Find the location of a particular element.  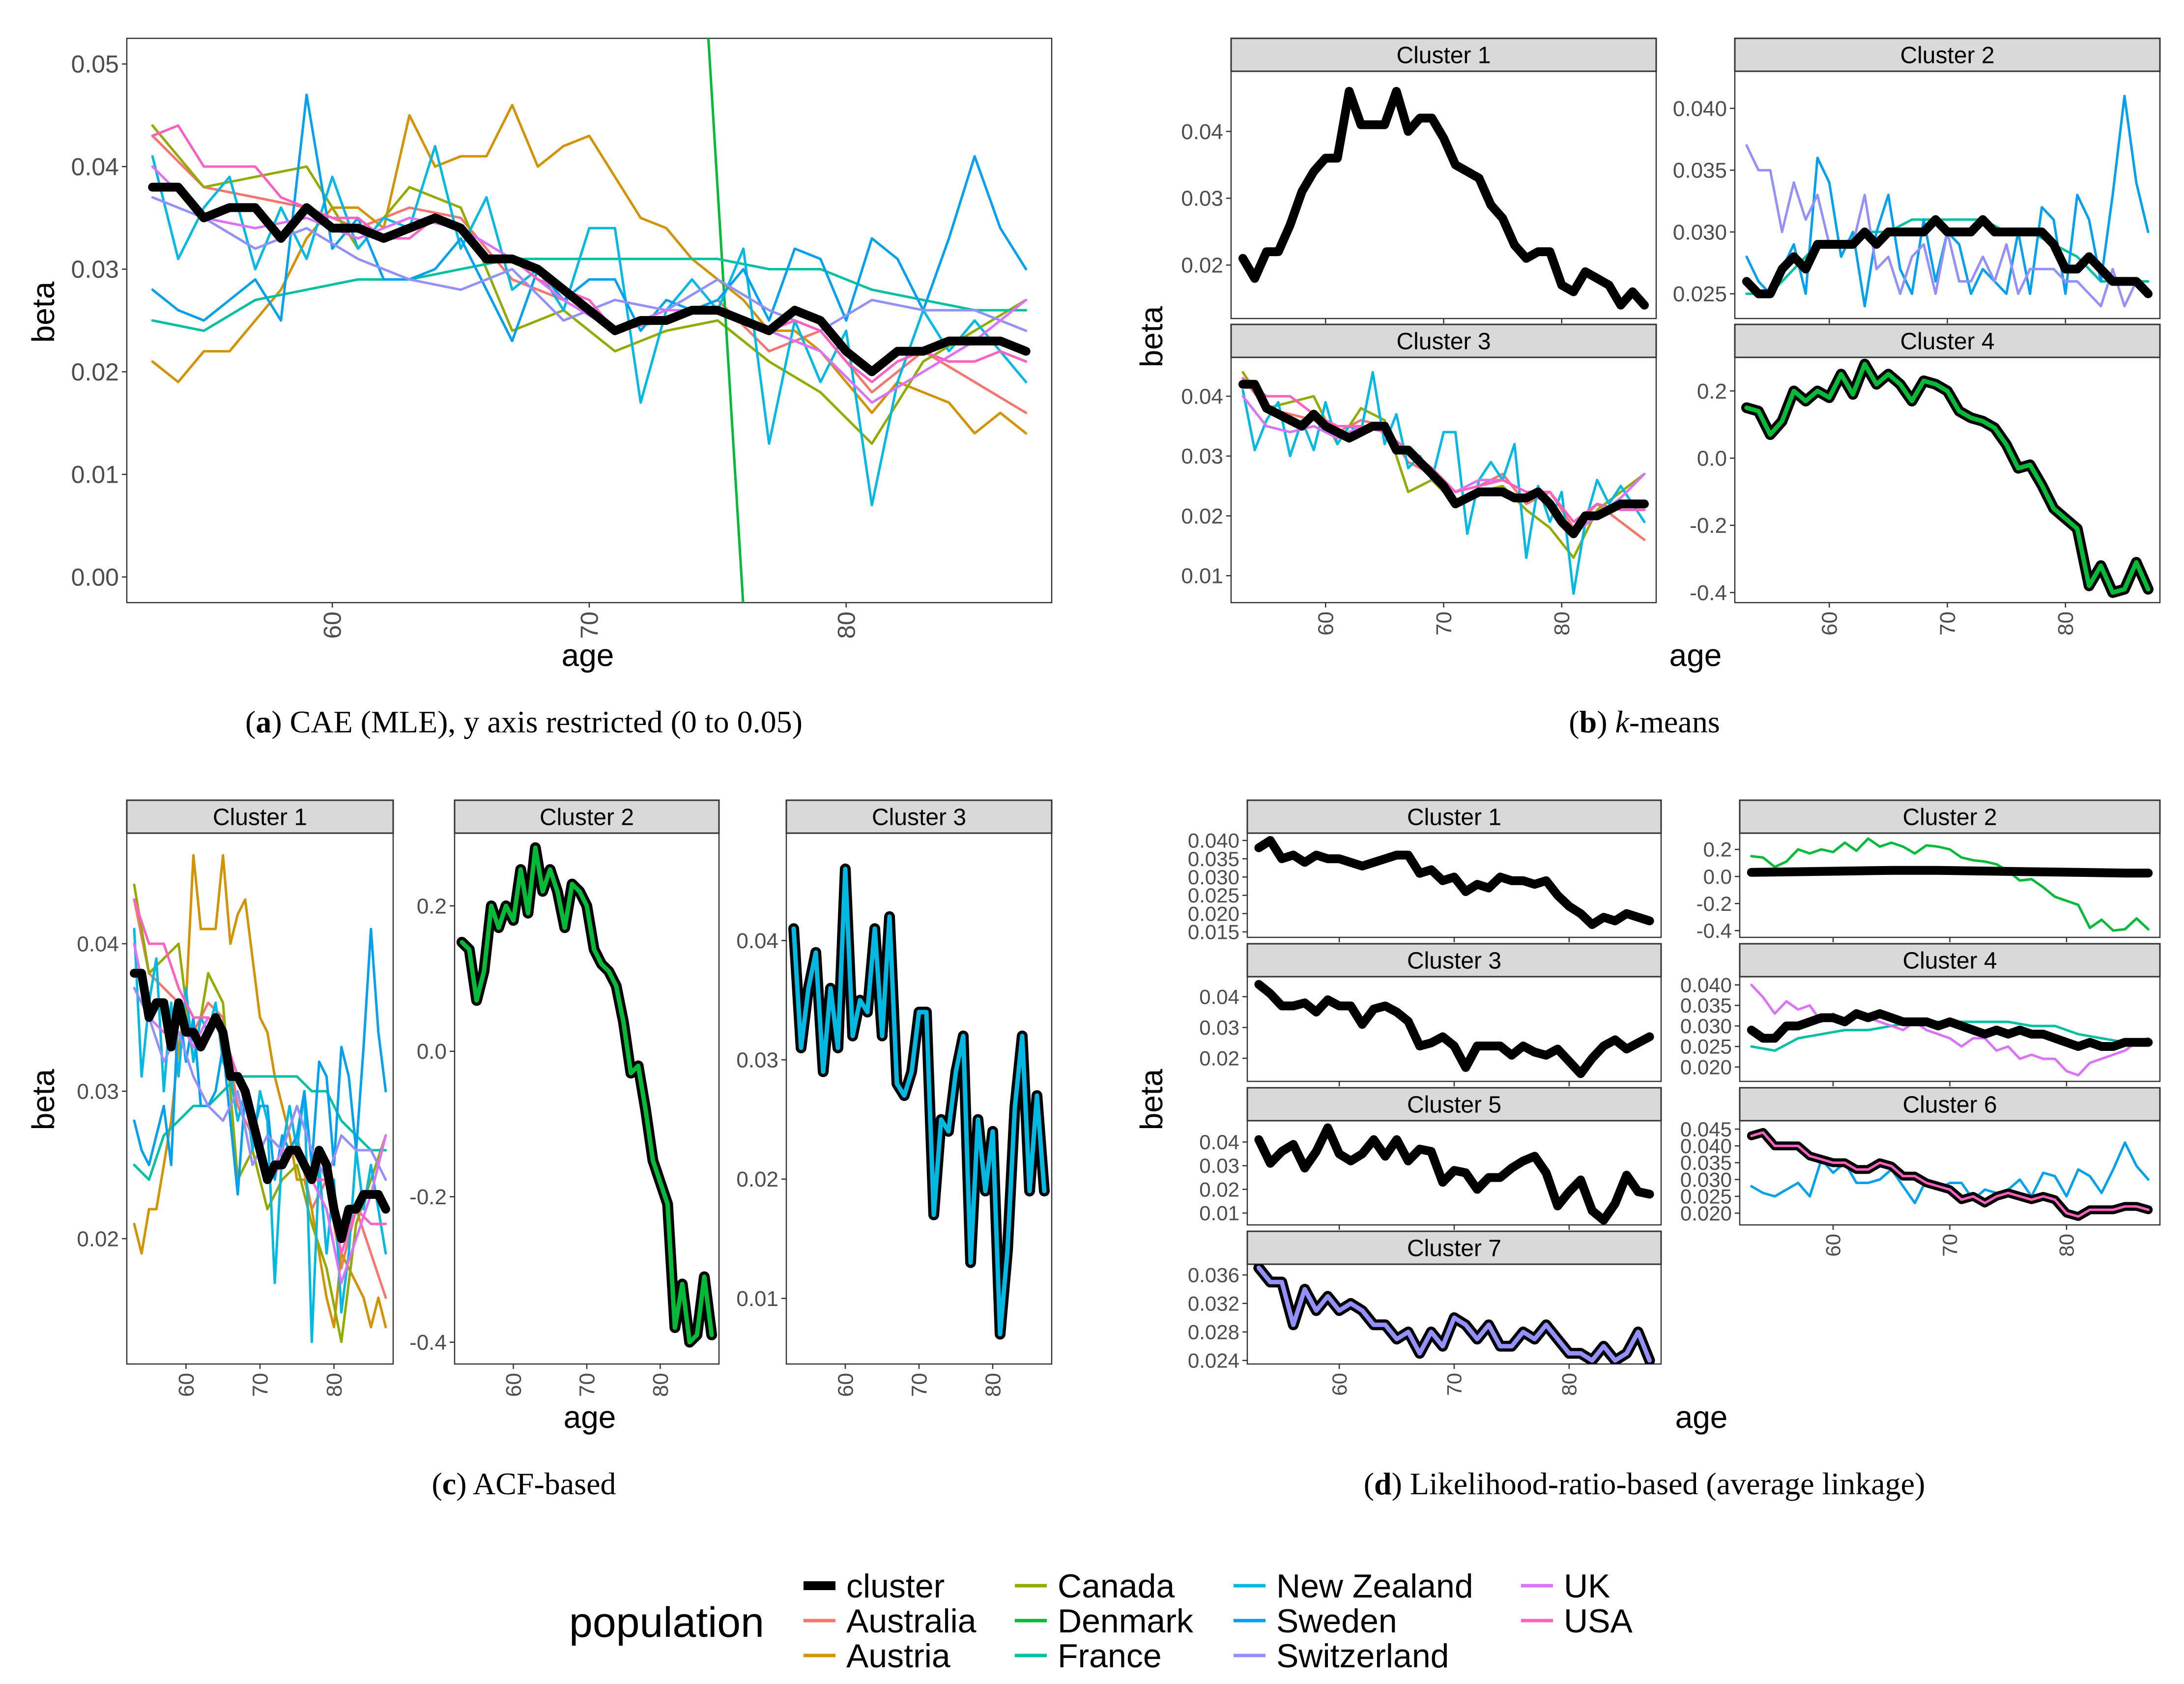

caption-c: (c) ACF-based is located at coordinates (523, 1483).